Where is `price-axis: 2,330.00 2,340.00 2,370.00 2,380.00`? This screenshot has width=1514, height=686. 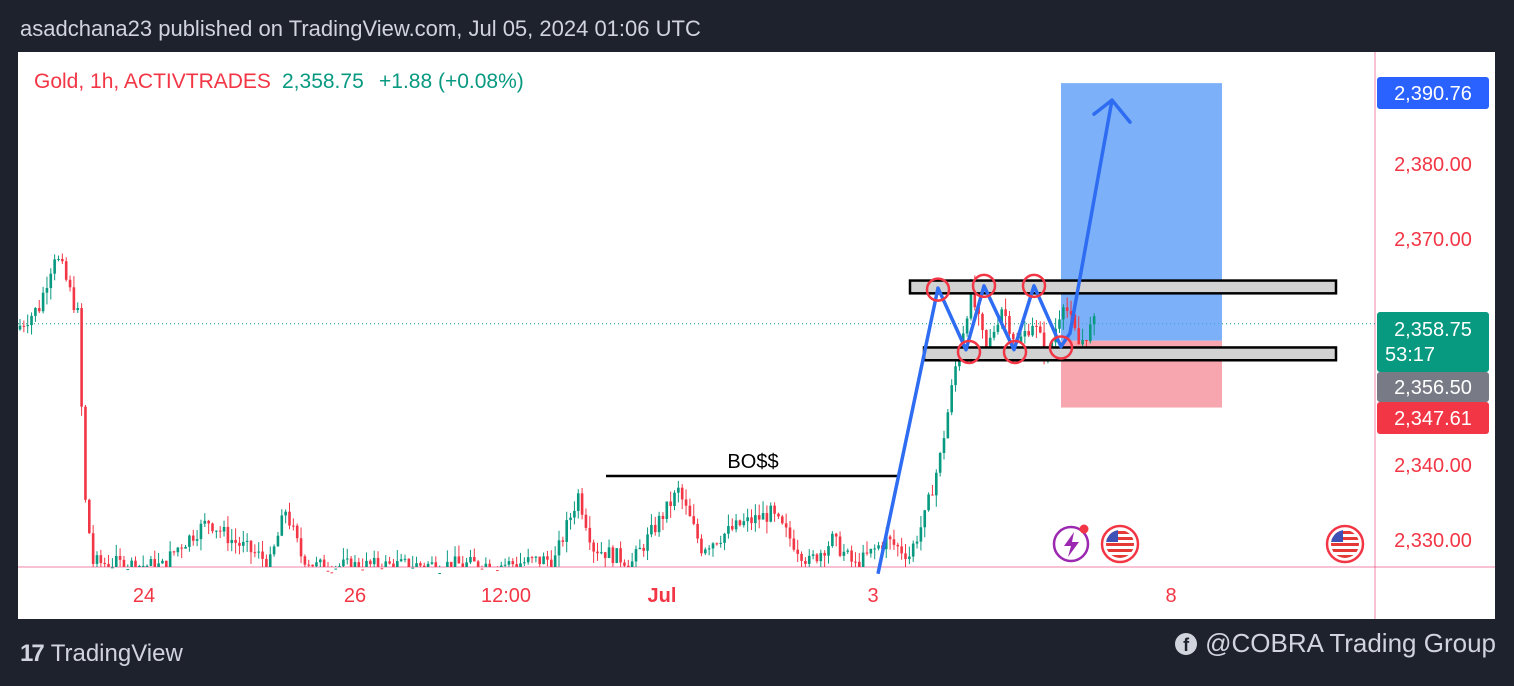 price-axis: 2,330.00 2,340.00 2,370.00 2,380.00 is located at coordinates (1433, 353).